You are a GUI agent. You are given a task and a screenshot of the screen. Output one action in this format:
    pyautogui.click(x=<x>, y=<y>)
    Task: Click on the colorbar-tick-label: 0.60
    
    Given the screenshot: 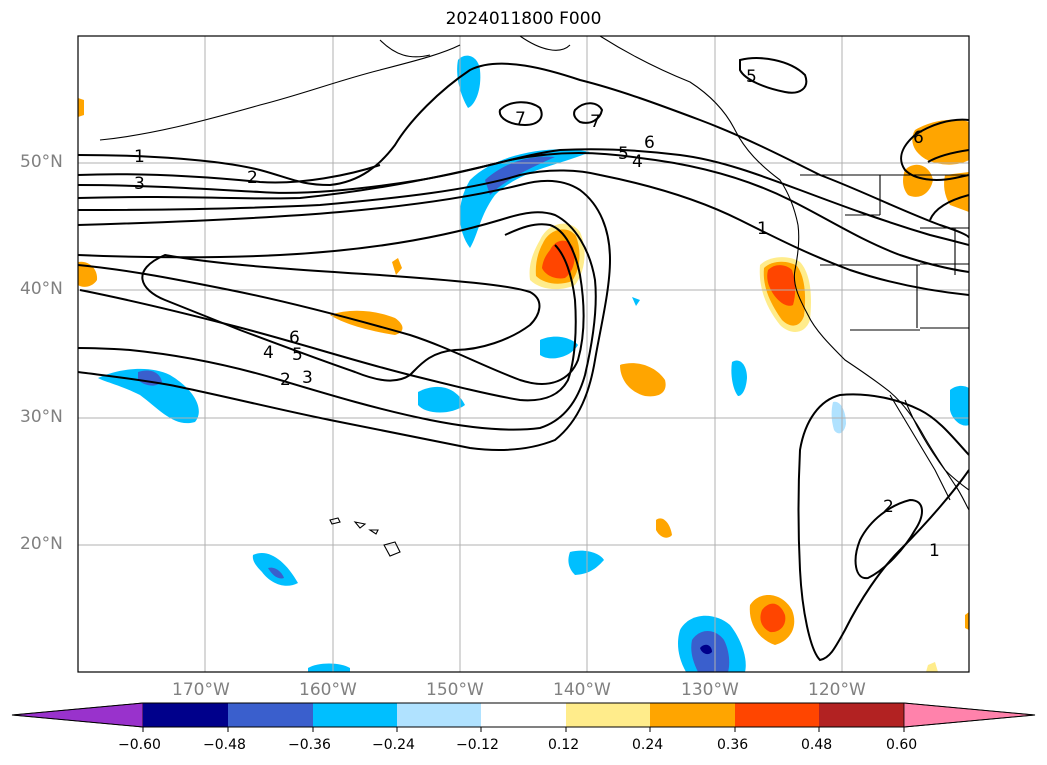 What is the action you would take?
    pyautogui.click(x=902, y=745)
    